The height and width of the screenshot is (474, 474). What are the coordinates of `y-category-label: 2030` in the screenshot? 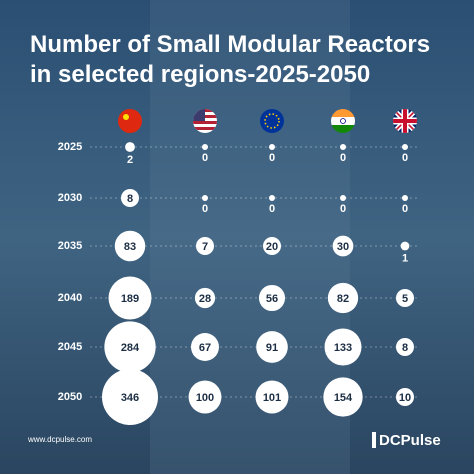 It's located at (70, 198).